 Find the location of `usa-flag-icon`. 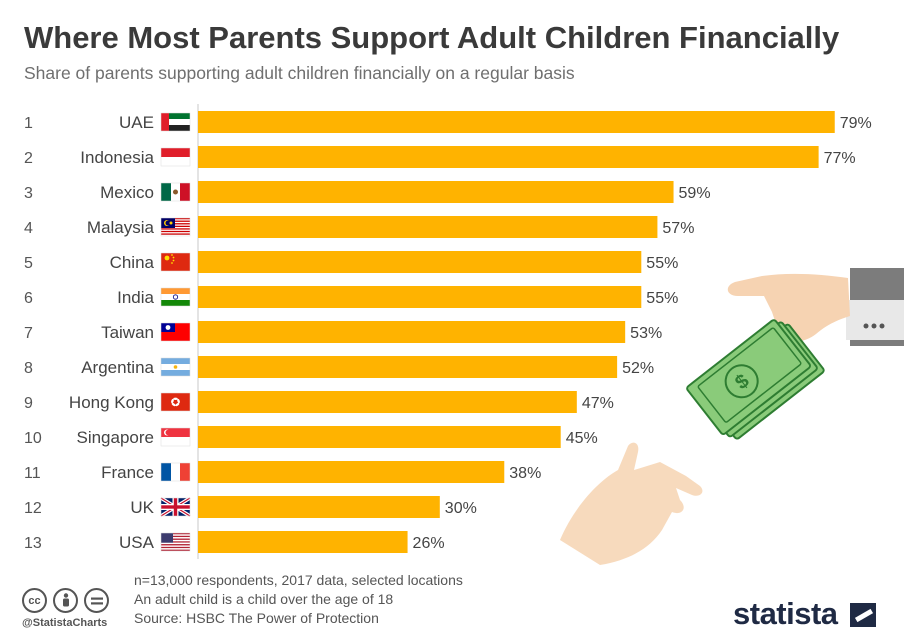

usa-flag-icon is located at coordinates (175, 542).